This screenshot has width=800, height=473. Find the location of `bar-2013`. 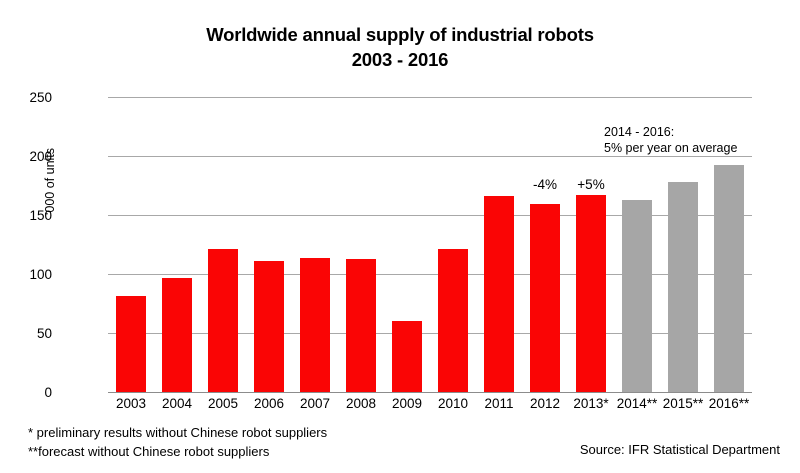

bar-2013 is located at coordinates (591, 293).